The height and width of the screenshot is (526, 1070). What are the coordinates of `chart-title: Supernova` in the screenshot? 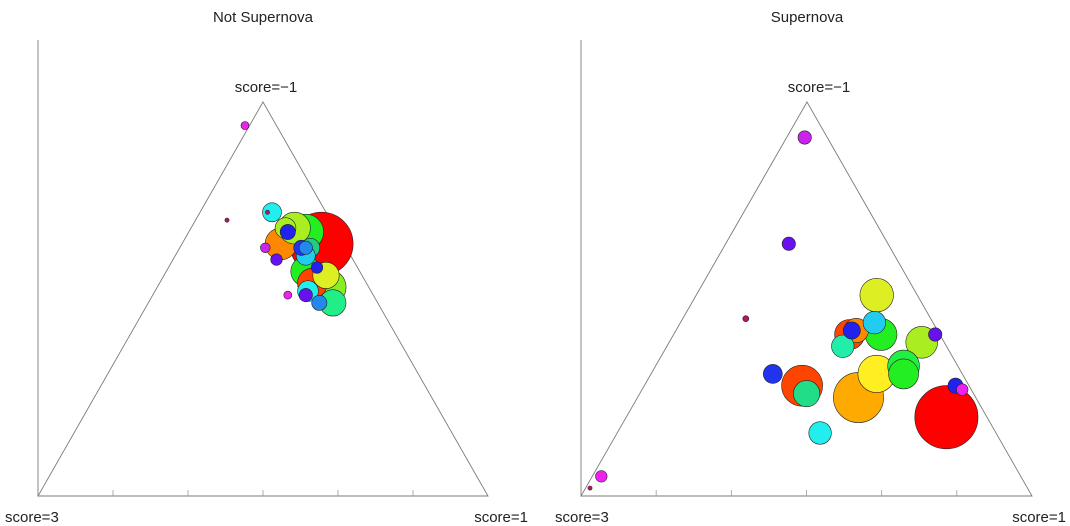 It's located at (807, 17).